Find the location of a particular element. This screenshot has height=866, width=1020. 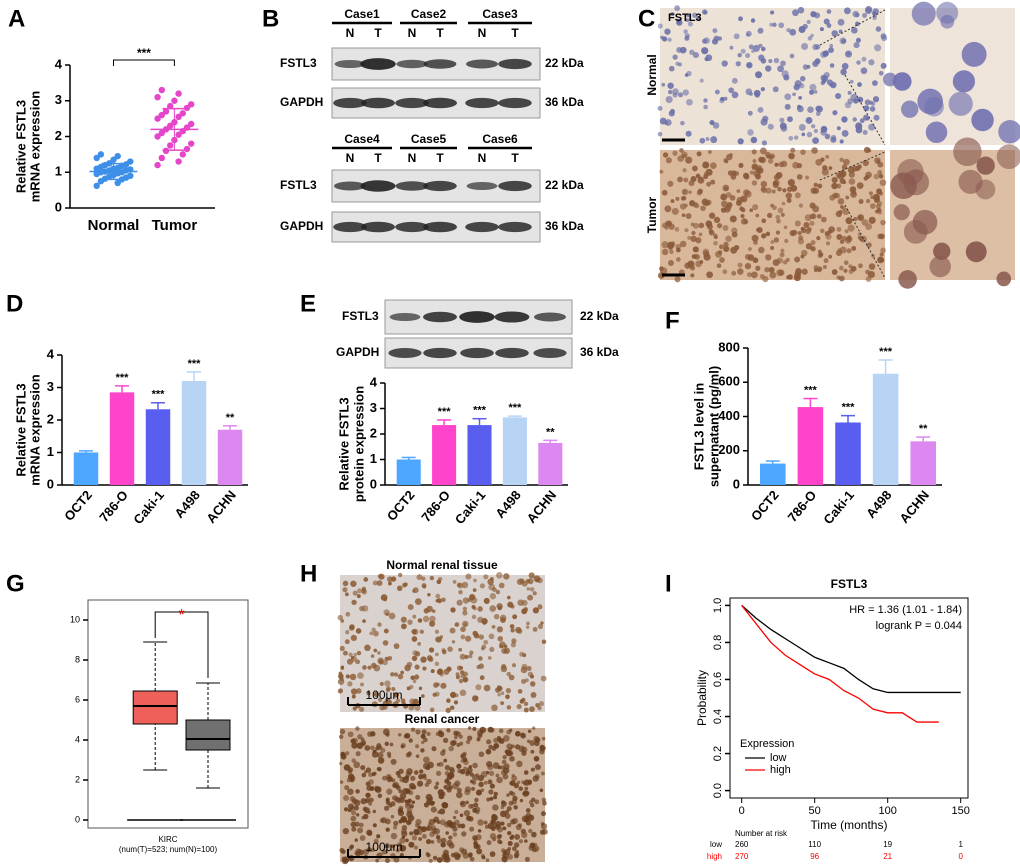

y-tick-label: 4 is located at coordinates (374, 381).